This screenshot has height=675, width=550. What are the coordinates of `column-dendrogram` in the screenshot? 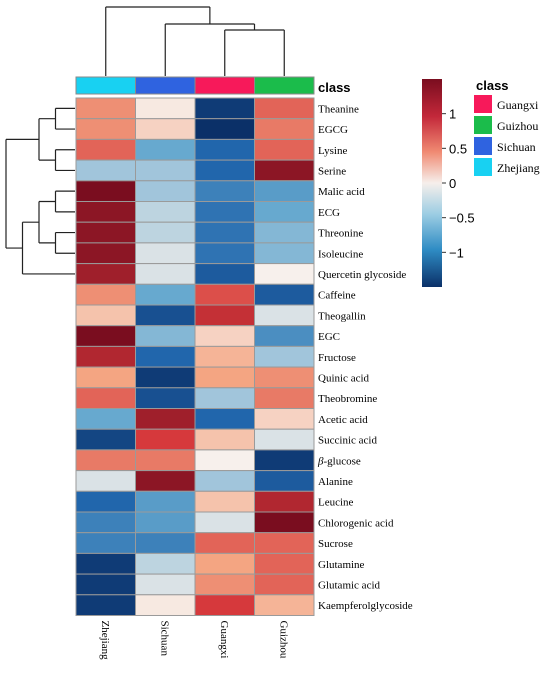 It's located at (195, 41).